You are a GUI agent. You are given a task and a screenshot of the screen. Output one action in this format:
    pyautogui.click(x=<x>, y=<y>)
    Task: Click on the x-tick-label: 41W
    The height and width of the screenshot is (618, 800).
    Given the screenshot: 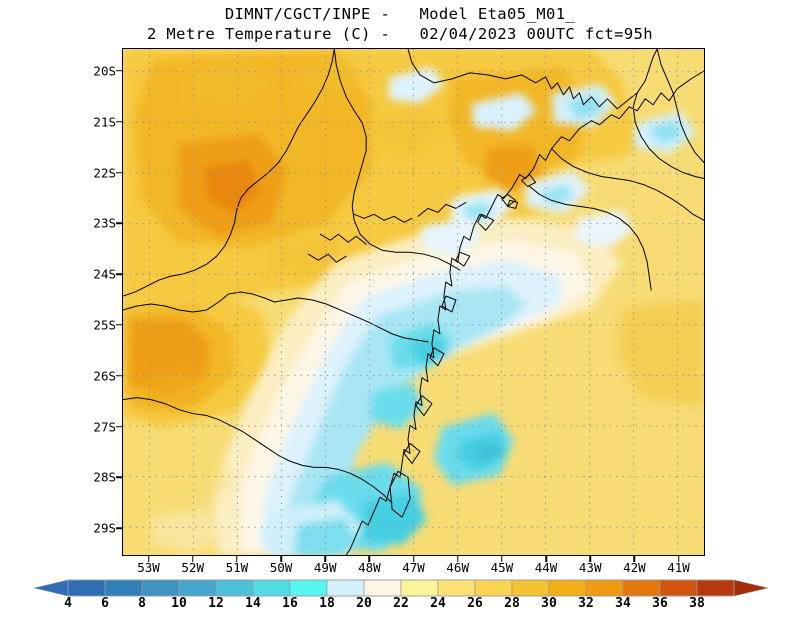 What is the action you would take?
    pyautogui.click(x=678, y=567)
    